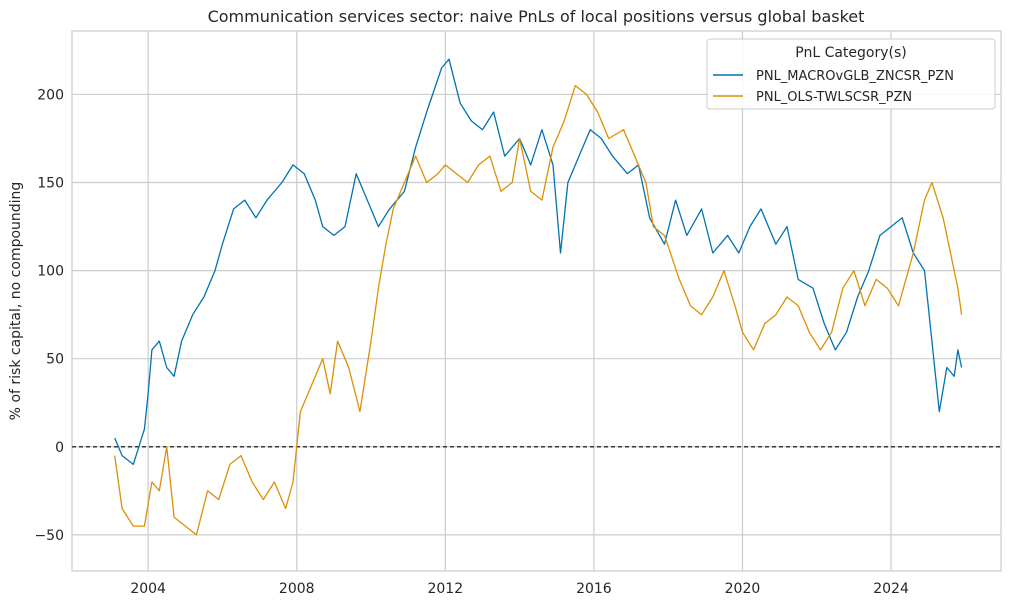  What do you see at coordinates (55, 360) in the screenshot?
I see `y-tick-label: 50` at bounding box center [55, 360].